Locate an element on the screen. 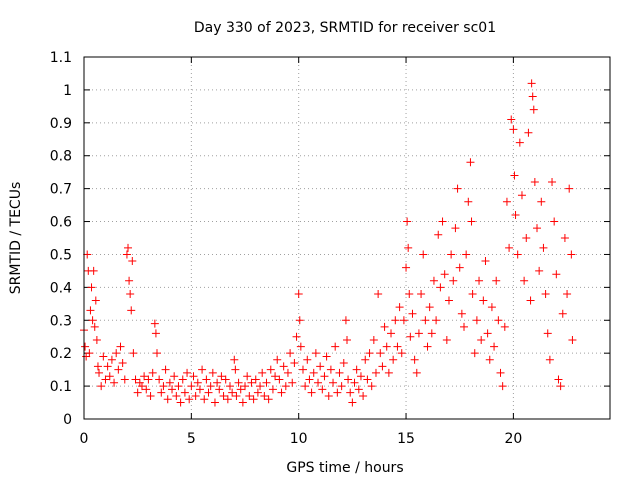 The width and height of the screenshot is (640, 480). y-tick-label: 0.8 is located at coordinates (61, 157).